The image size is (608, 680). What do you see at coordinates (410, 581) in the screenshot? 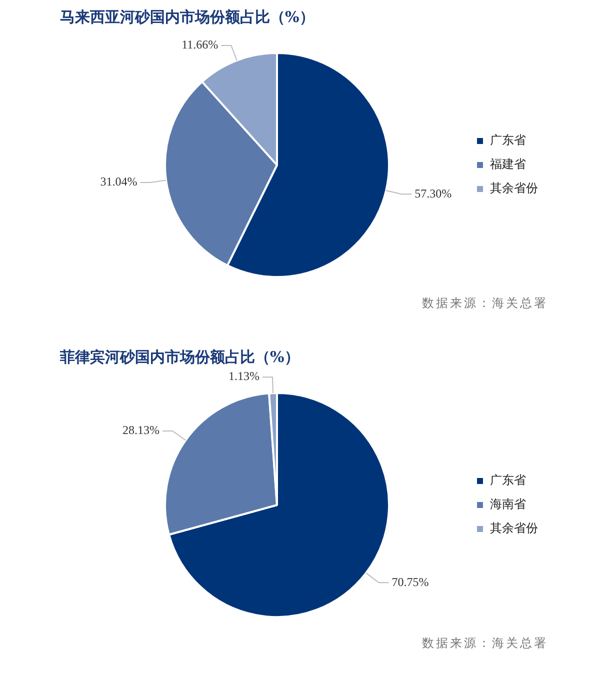
I see `data-label: 70.75%` at bounding box center [410, 581].